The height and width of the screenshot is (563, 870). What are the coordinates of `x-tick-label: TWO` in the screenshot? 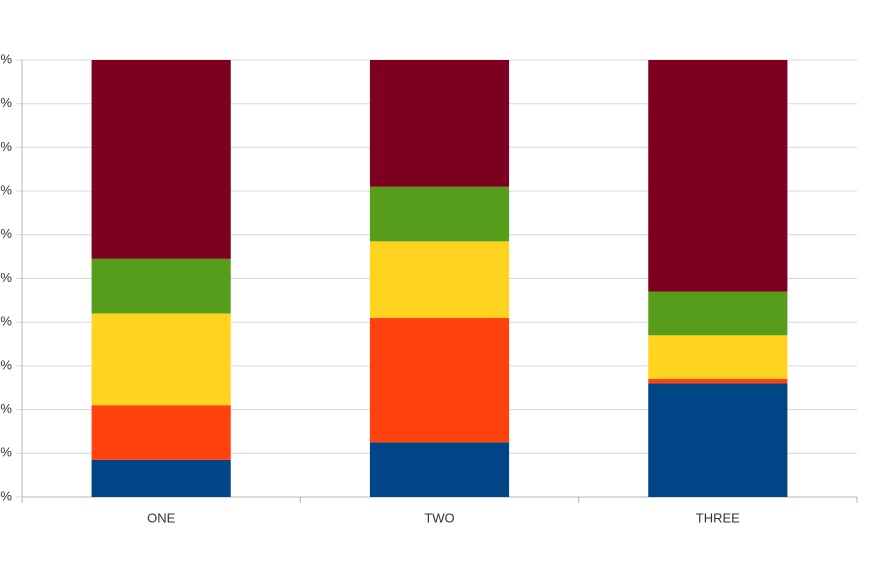 It's located at (439, 517).